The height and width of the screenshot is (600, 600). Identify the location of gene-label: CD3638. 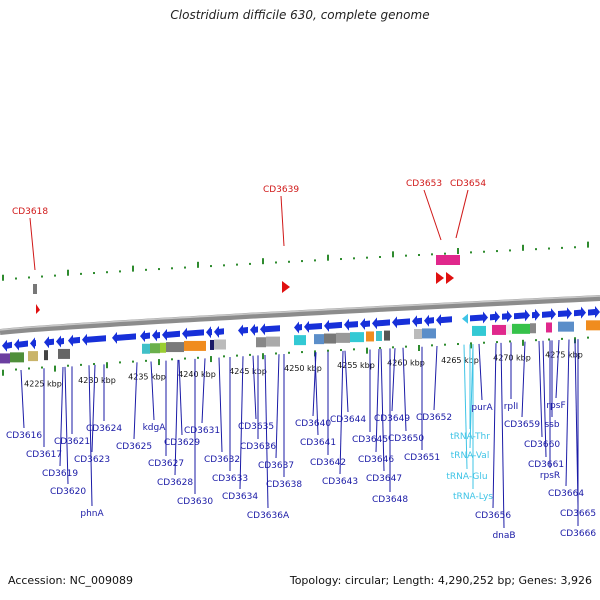
(284, 485).